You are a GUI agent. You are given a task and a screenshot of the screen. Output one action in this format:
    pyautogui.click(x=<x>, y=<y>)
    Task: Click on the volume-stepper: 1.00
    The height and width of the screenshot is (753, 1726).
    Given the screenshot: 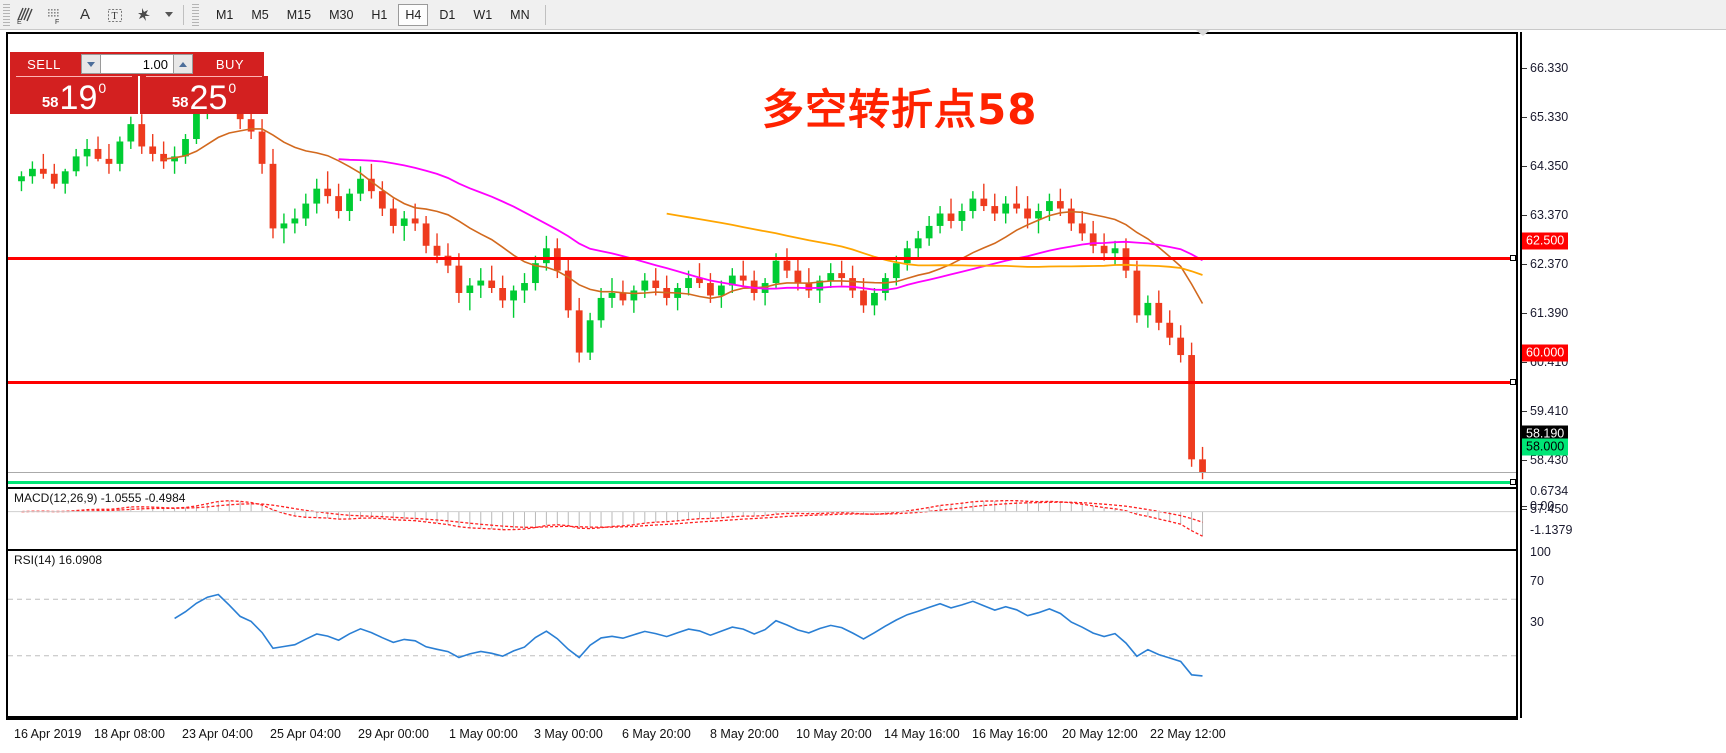 What is the action you would take?
    pyautogui.click(x=137, y=64)
    